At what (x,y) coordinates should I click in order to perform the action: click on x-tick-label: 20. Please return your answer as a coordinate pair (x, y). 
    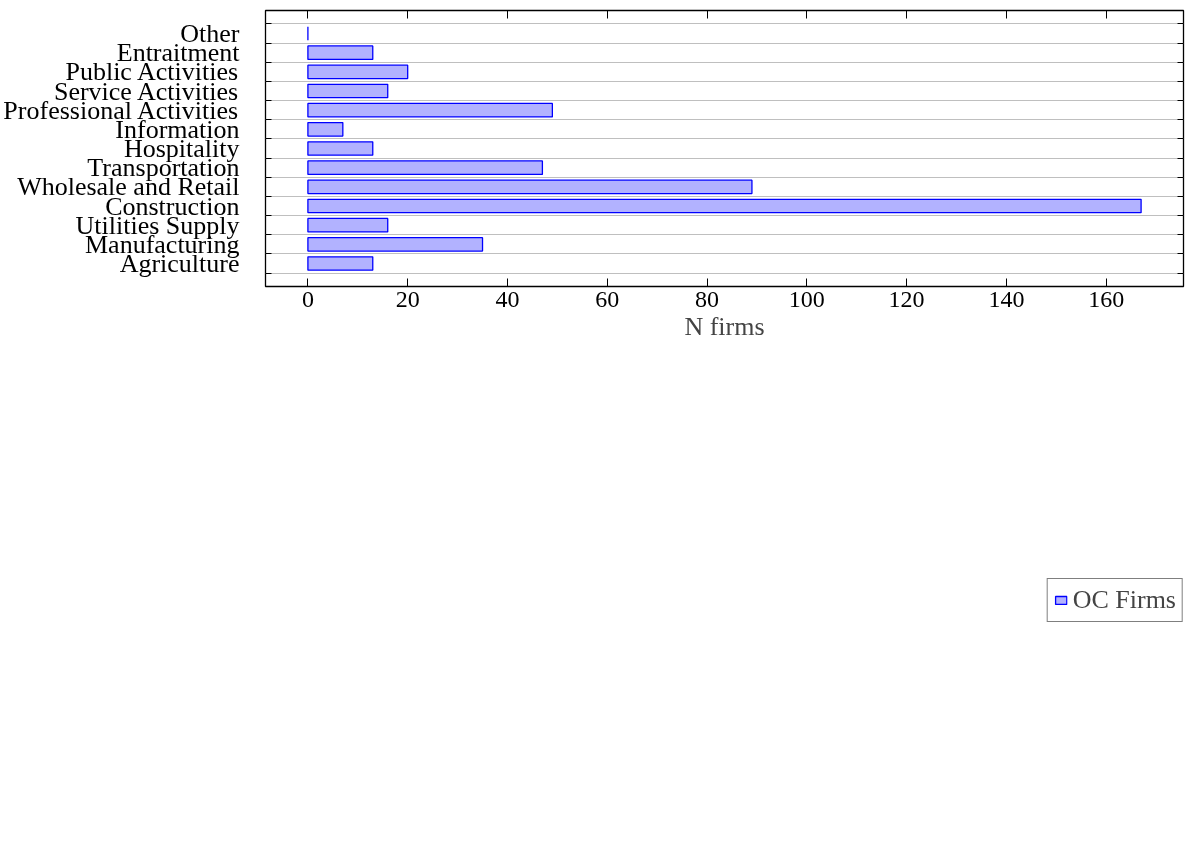
    Looking at the image, I should click on (407, 298).